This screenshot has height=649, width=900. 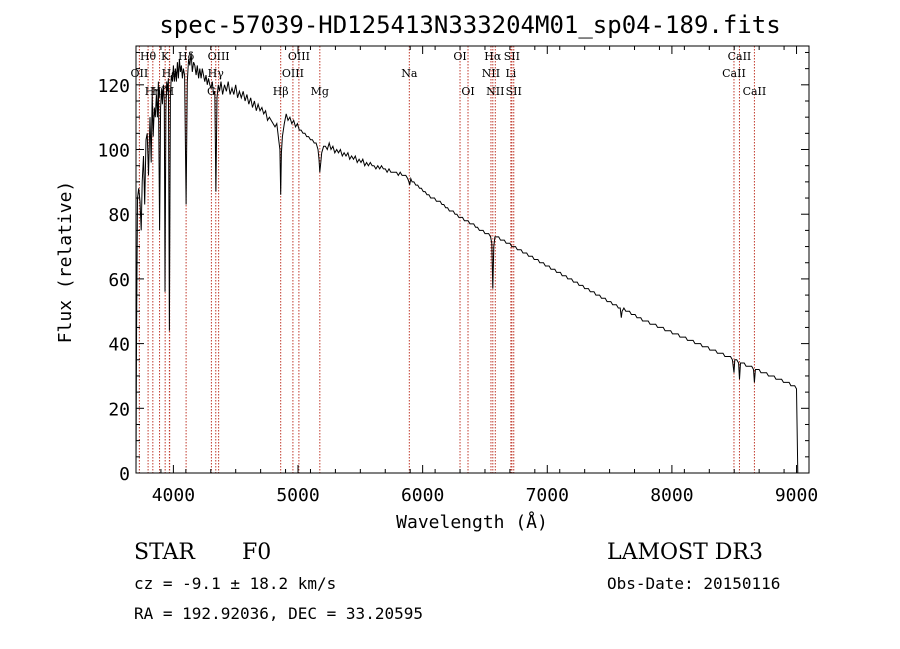 What do you see at coordinates (119, 280) in the screenshot?
I see `y-tick-label-60: 60` at bounding box center [119, 280].